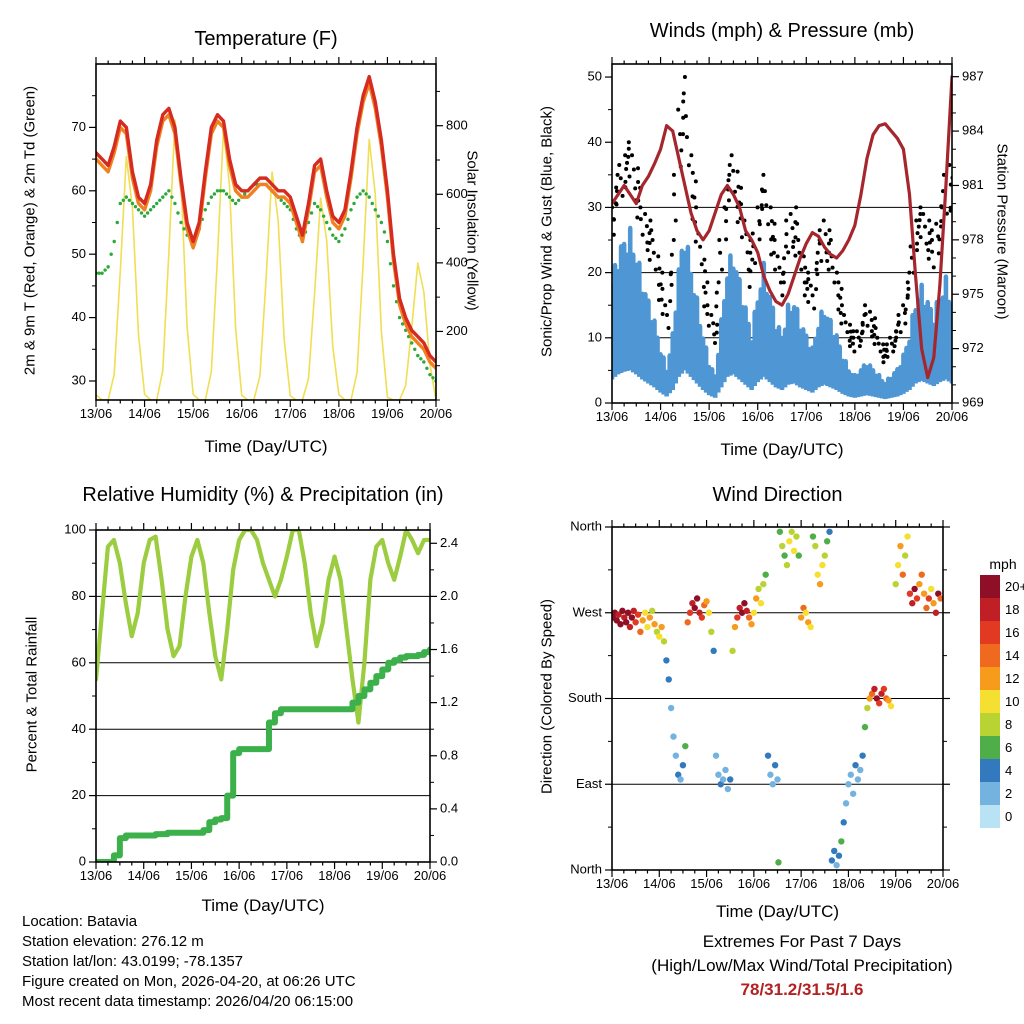 The height and width of the screenshot is (1024, 1024). I want to click on solar-insolation-y-axis-label: Solar Insolation (Yellow), so click(472, 230).